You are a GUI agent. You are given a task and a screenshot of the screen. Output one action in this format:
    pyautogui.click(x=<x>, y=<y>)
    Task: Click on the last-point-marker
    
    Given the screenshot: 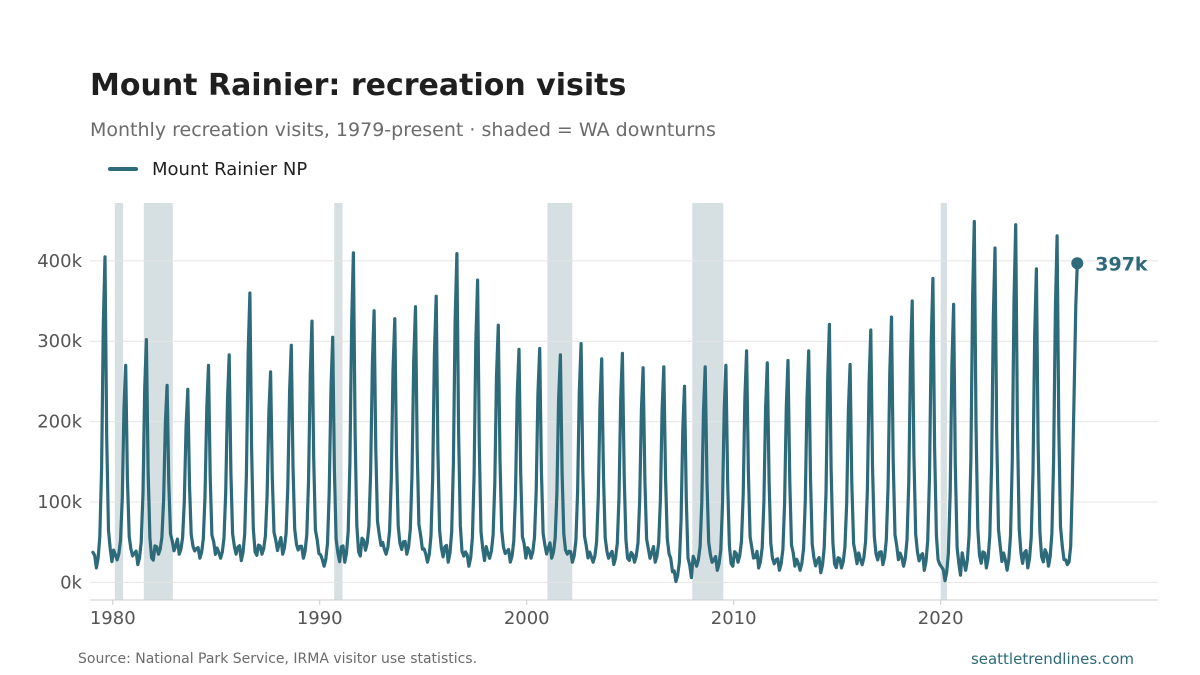 What is the action you would take?
    pyautogui.click(x=1077, y=263)
    